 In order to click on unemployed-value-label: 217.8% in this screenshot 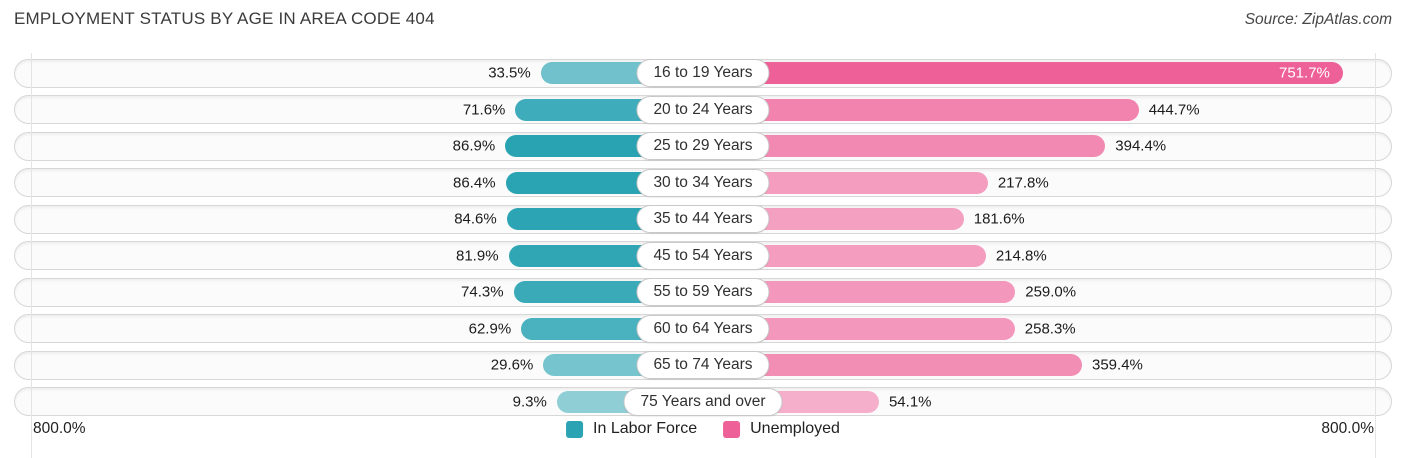, I will do `click(1023, 183)`.